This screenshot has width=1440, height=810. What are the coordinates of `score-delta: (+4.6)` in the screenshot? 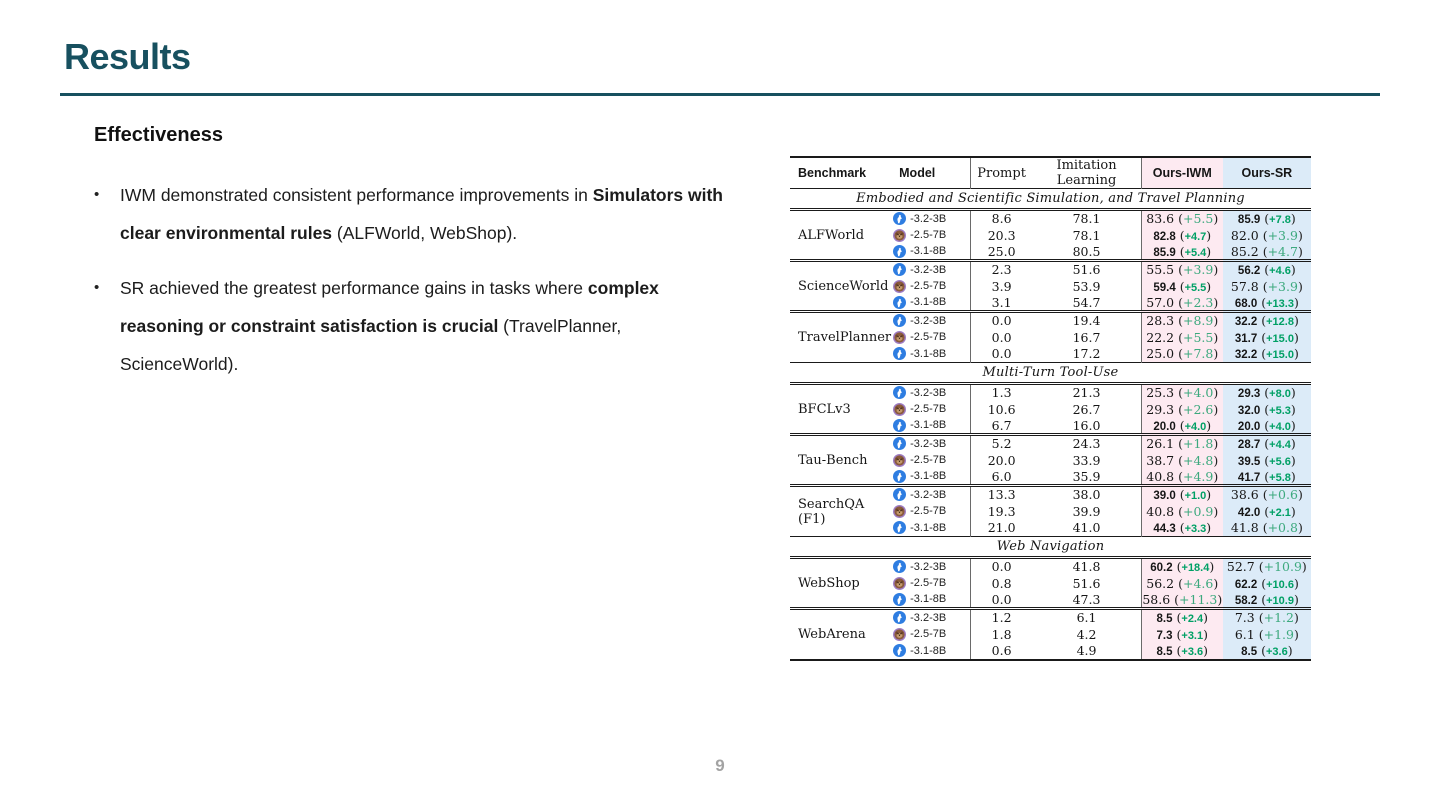 It's located at (1196, 583).